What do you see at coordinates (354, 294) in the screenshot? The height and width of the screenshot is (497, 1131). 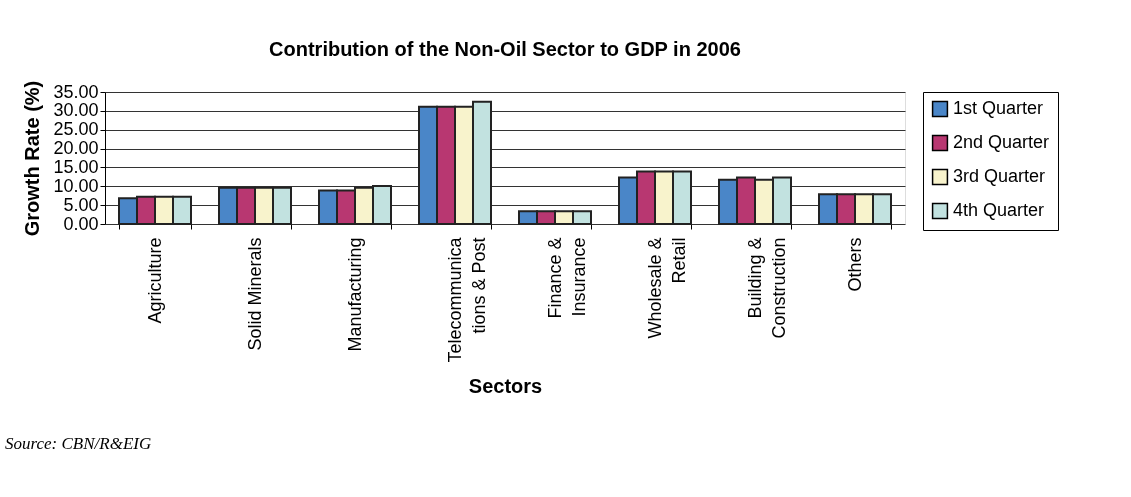 I see `x-tick-label: Manufacturing` at bounding box center [354, 294].